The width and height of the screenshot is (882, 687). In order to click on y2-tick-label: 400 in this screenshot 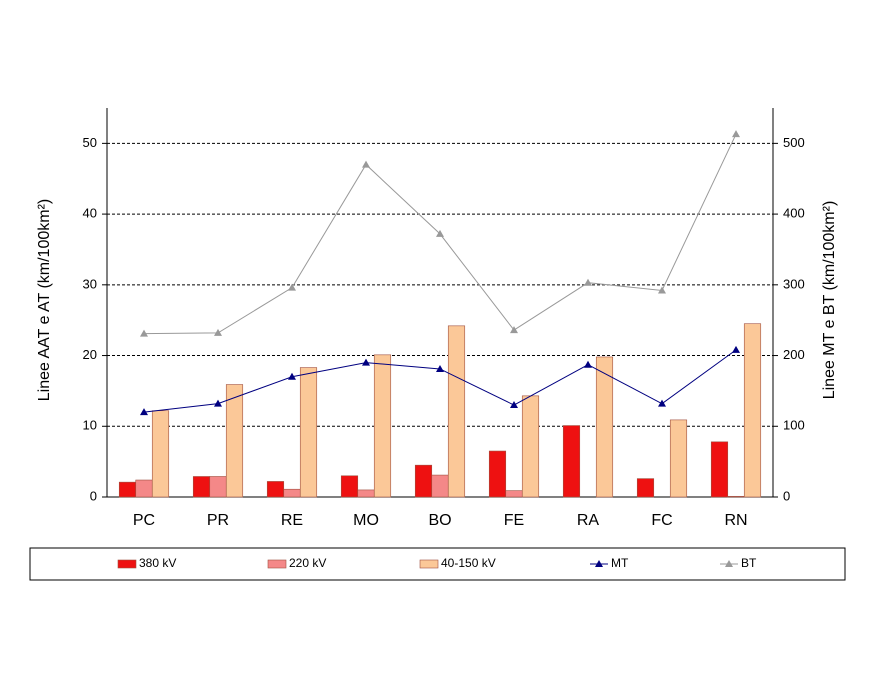, I will do `click(794, 213)`.